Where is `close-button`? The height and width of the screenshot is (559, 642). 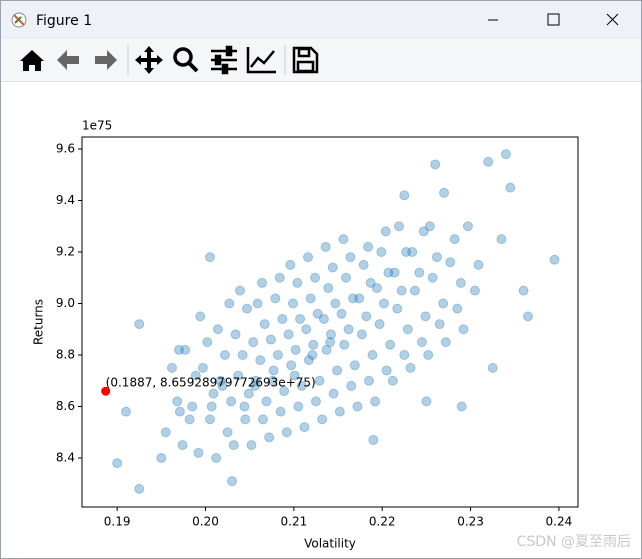 close-button is located at coordinates (612, 19).